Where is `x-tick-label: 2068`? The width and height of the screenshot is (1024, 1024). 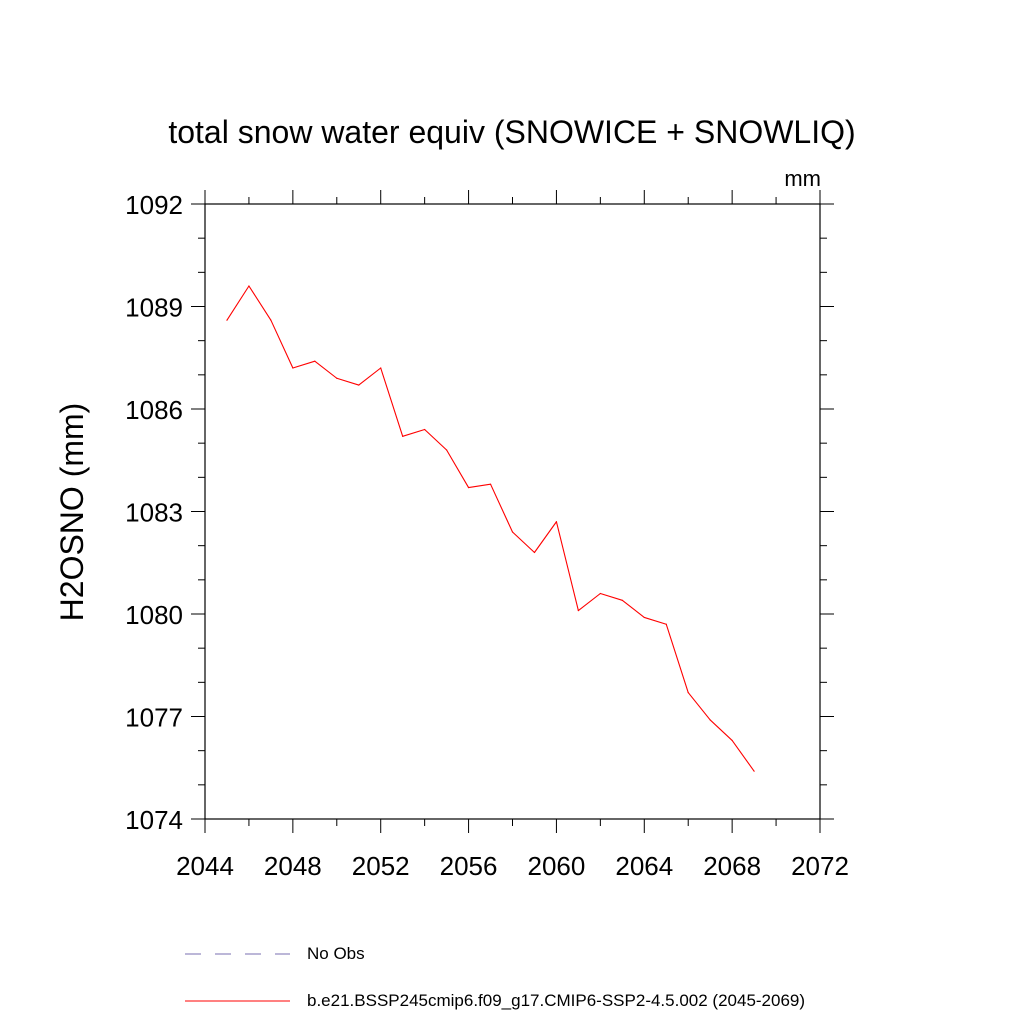
x-tick-label: 2068 is located at coordinates (732, 866).